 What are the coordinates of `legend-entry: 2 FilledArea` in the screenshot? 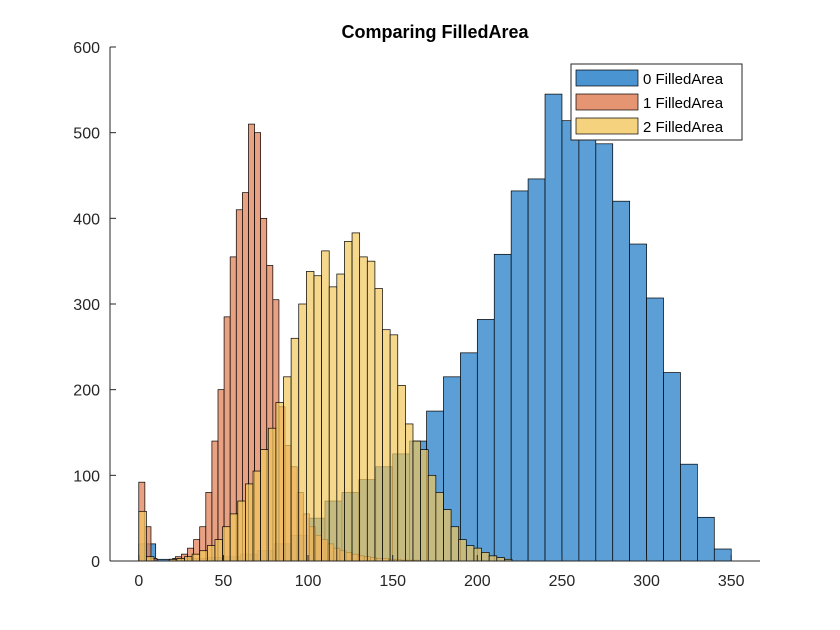 It's located at (683, 127).